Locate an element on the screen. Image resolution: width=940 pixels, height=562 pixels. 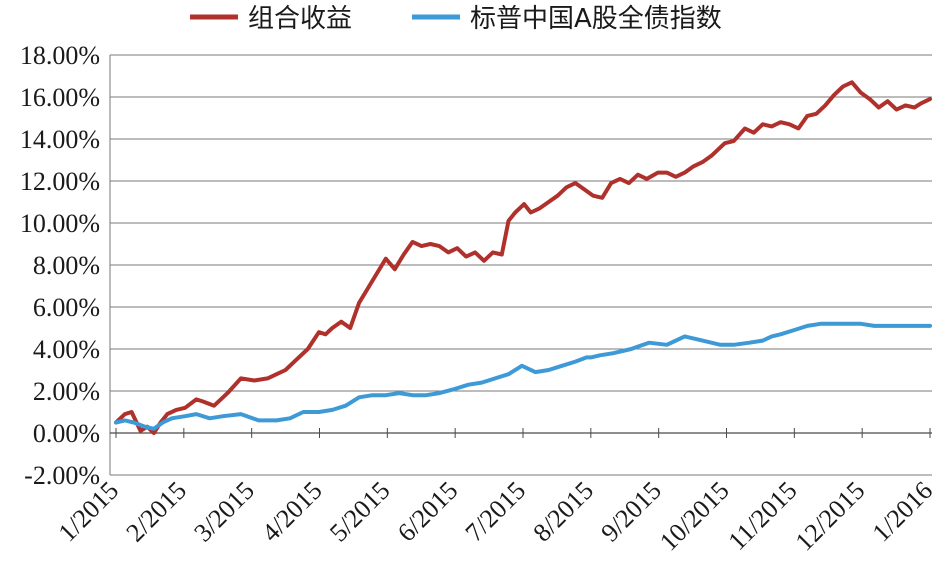
x-tick-label: 3/2015 is located at coordinates (224, 512).